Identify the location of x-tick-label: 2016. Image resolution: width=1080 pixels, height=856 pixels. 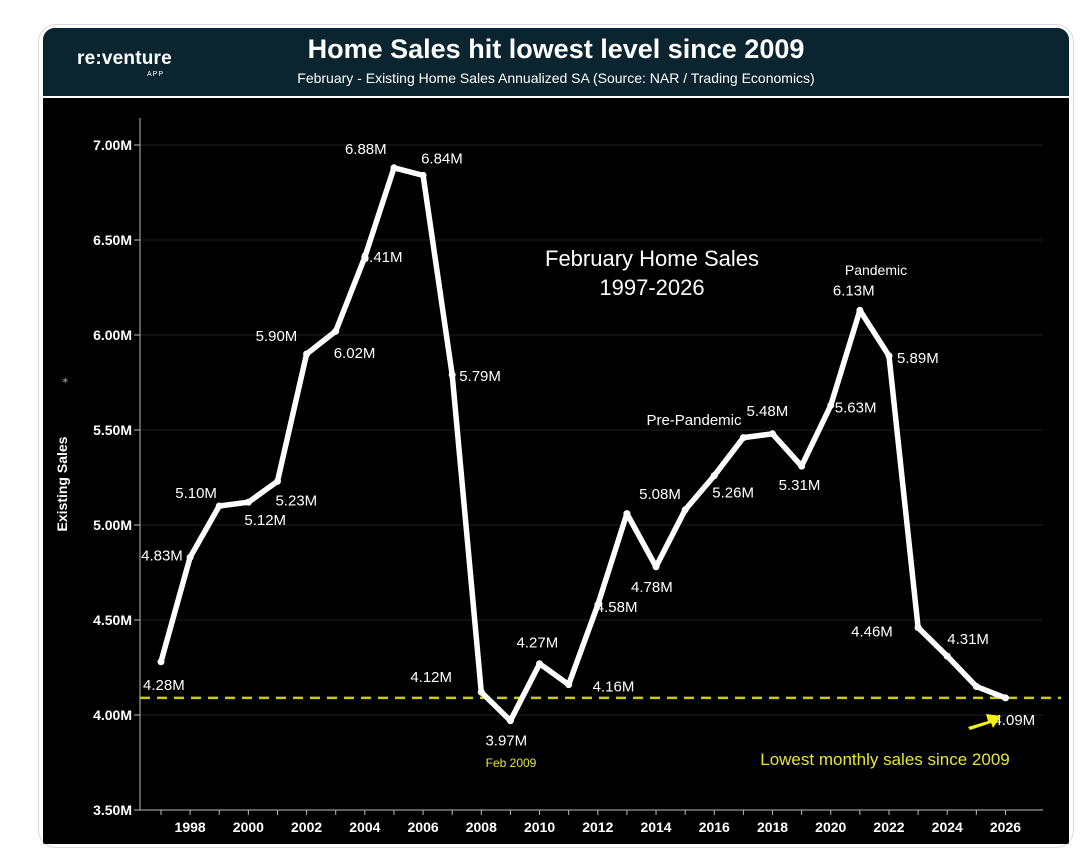
(714, 827).